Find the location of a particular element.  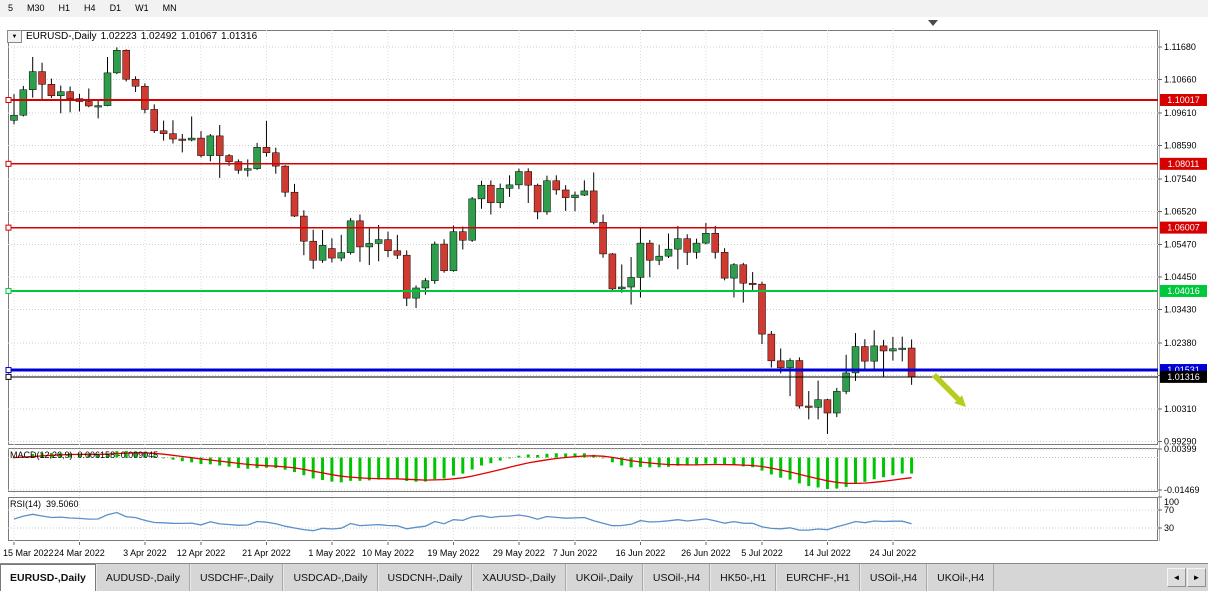

chart-tab-audusd-daily-1: AUDUSD-,Daily is located at coordinates (142, 577).